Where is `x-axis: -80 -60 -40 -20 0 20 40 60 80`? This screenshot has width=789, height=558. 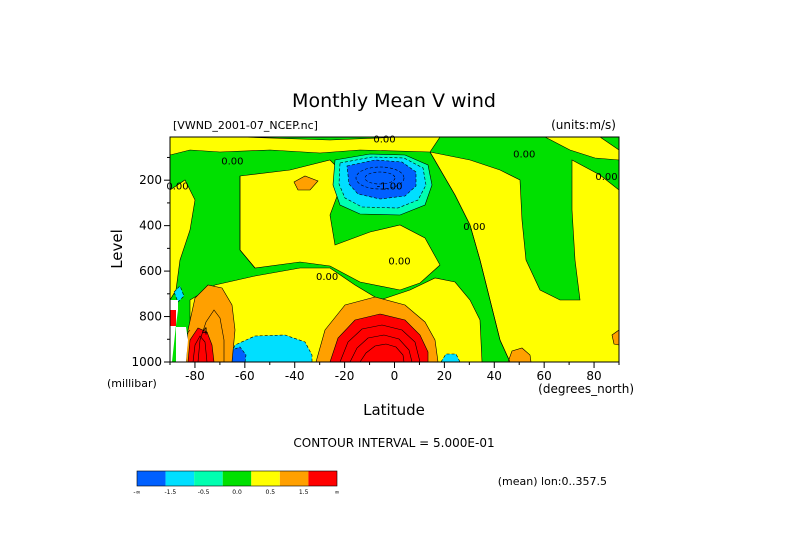 x-axis: -80 -60 -40 -20 0 20 40 60 80 is located at coordinates (394, 372).